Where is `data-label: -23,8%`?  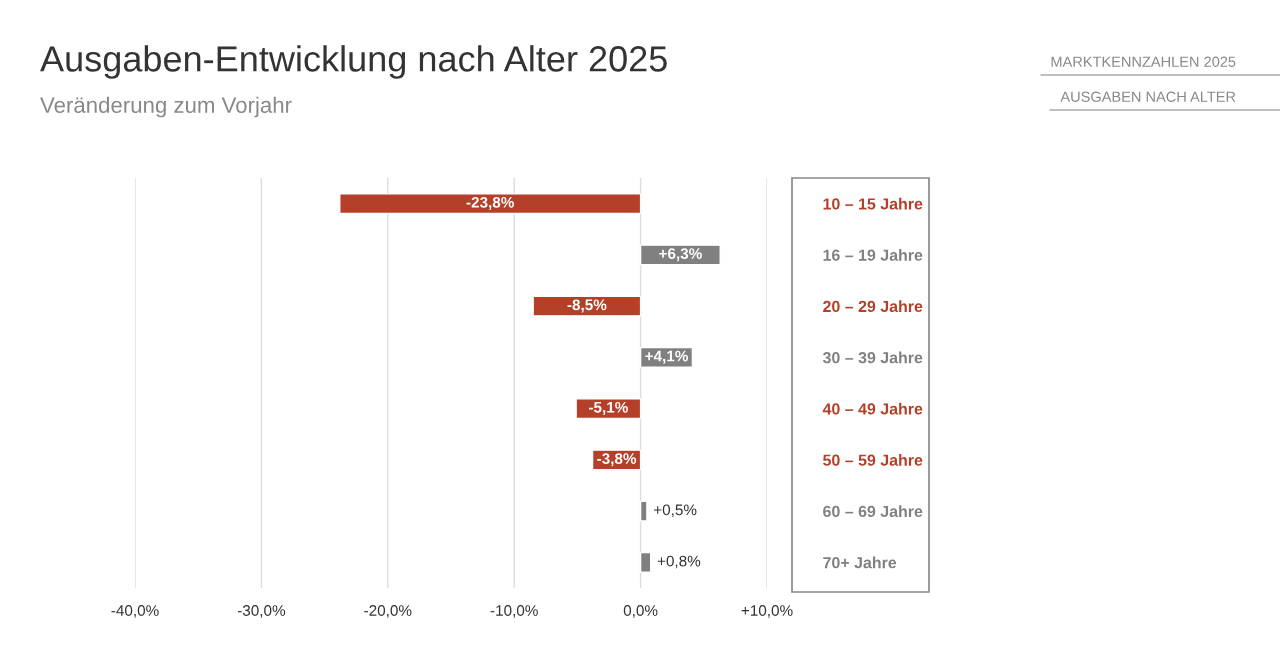 data-label: -23,8% is located at coordinates (490, 203).